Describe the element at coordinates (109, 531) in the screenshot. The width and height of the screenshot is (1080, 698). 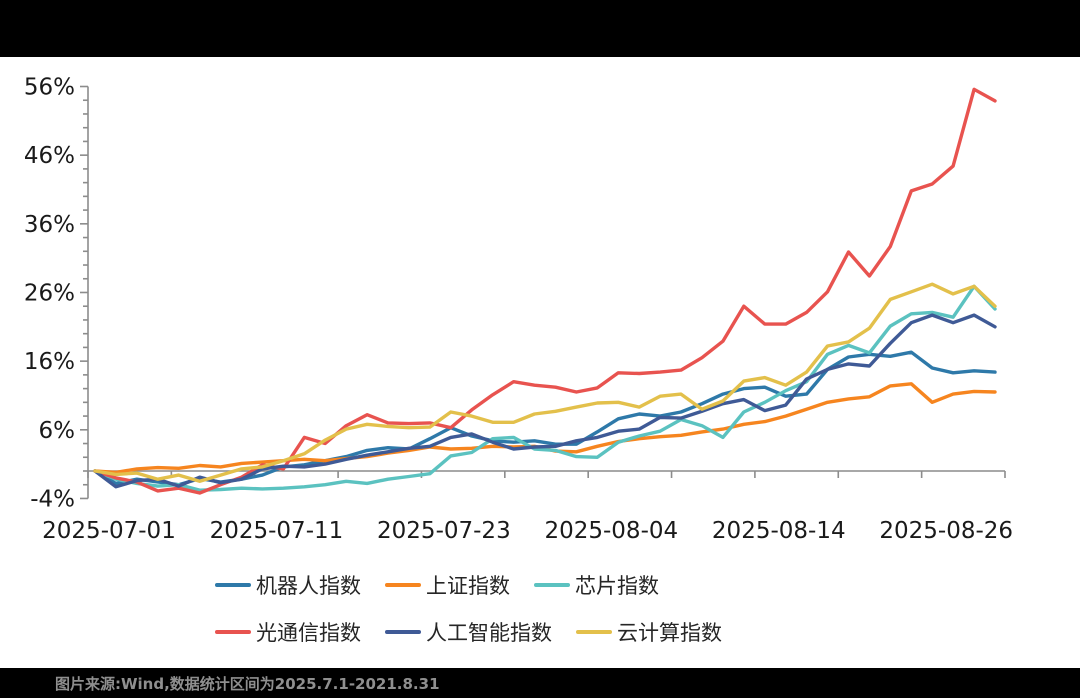
I see `x-axis-tick-label: 2025-07-01` at that location.